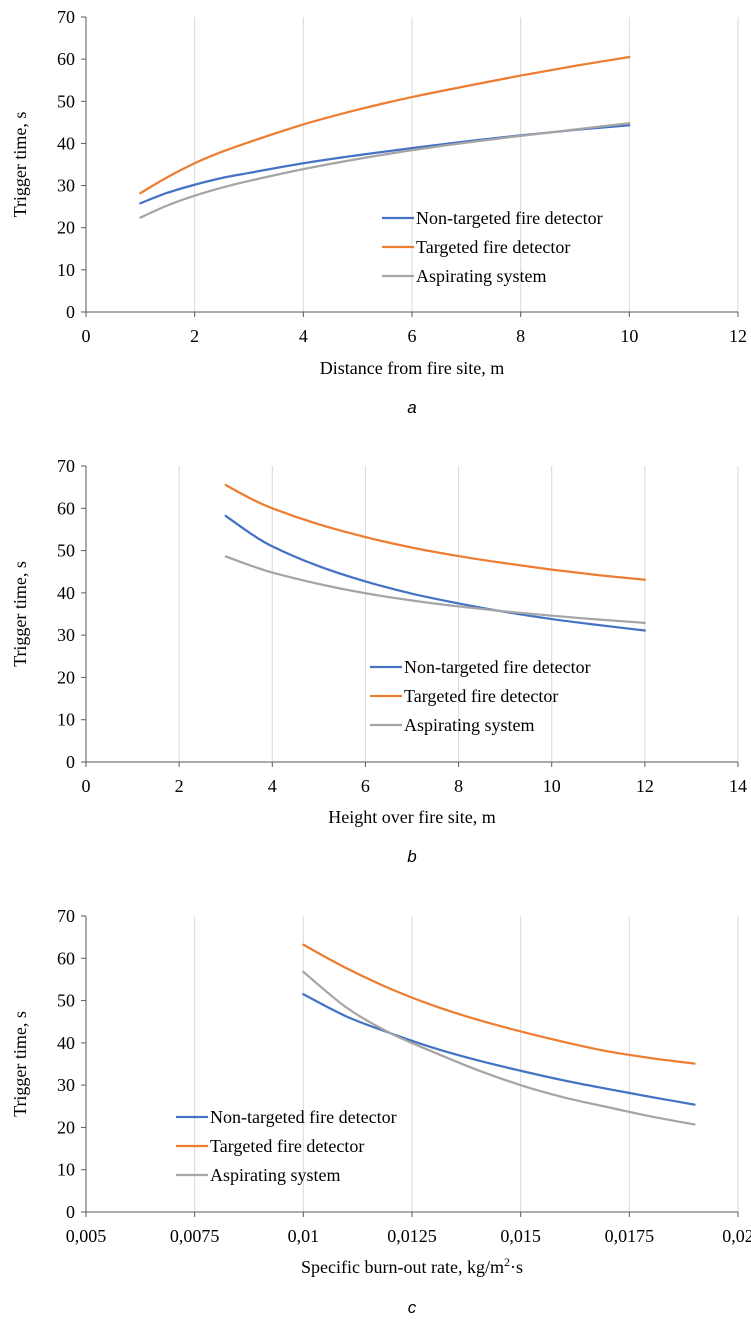 Image resolution: width=751 pixels, height=1336 pixels. Describe the element at coordinates (516, 1267) in the screenshot. I see `x-axis-label-tail: ·s` at that location.